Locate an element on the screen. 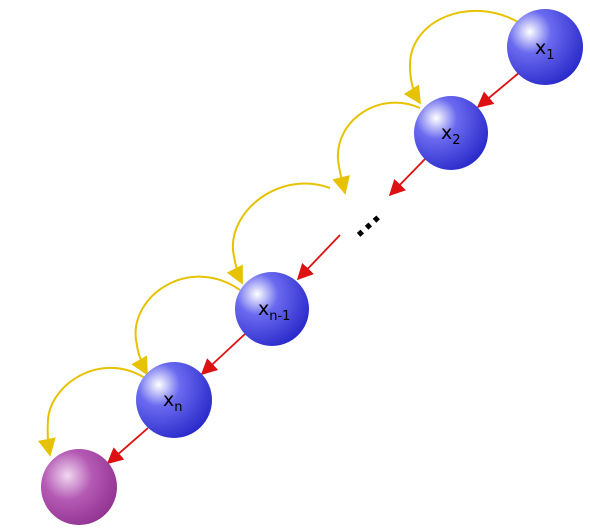 The width and height of the screenshot is (590, 530). node-end is located at coordinates (79, 487).